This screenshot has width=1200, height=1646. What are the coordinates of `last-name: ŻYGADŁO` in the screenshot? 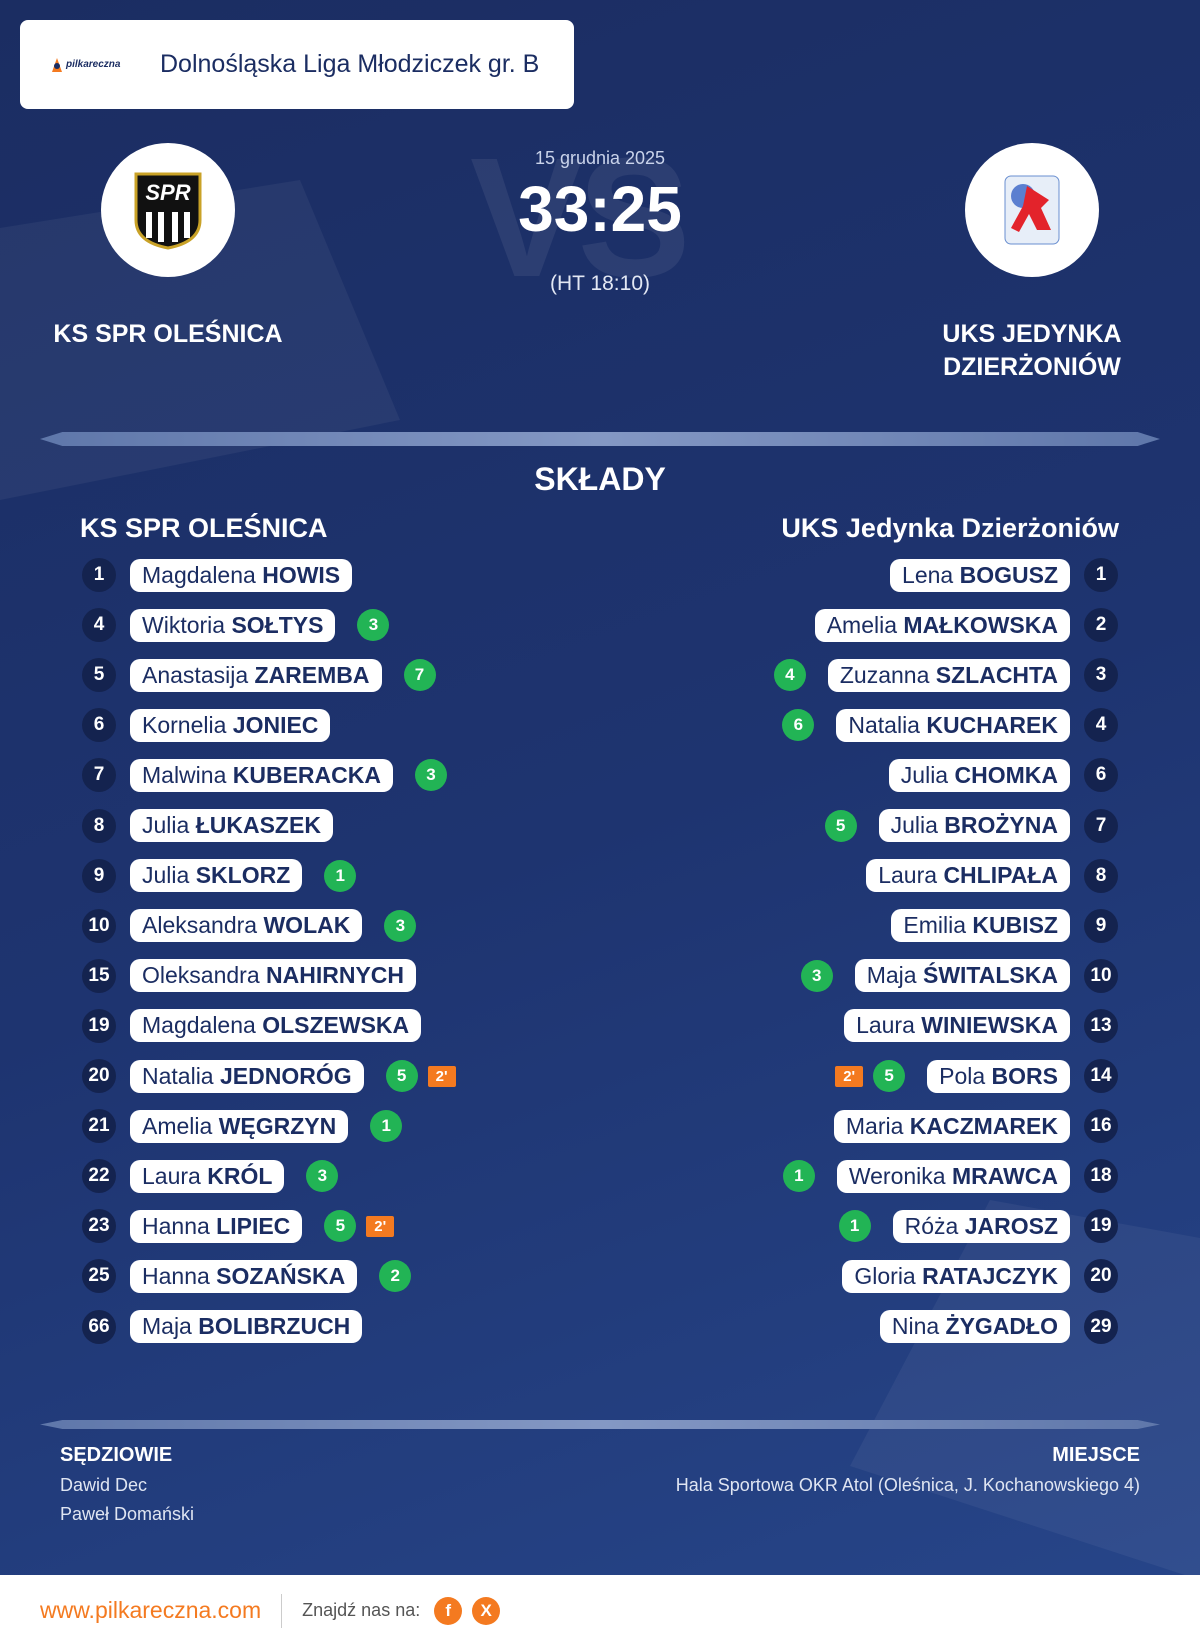 It's located at (1001, 1326).